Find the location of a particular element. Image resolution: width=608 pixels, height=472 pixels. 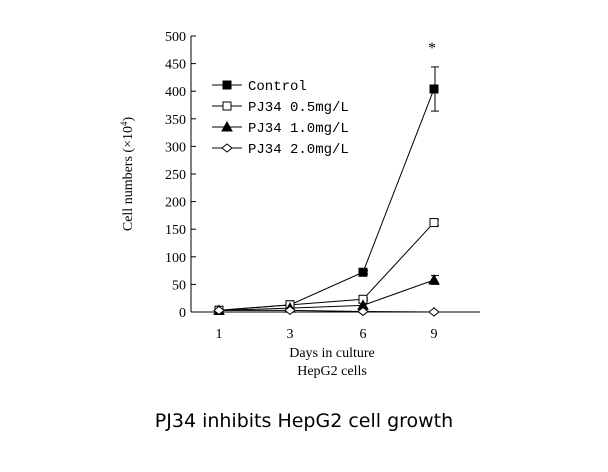

x-tick-label: 1 is located at coordinates (219, 334).